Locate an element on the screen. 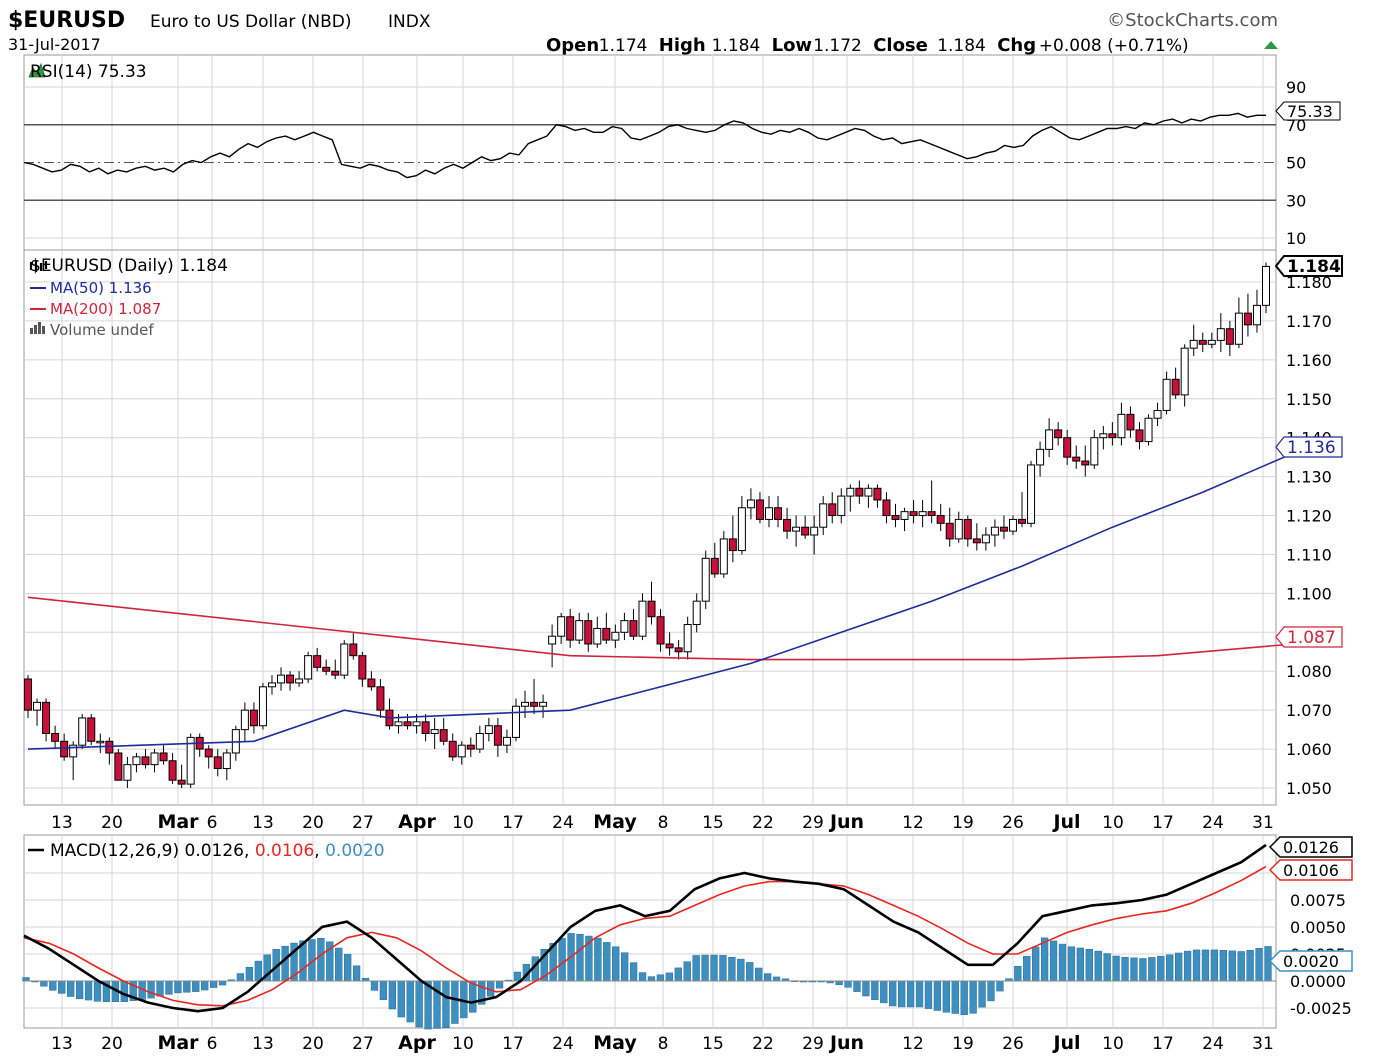  hist-legend: 0.0020 is located at coordinates (354, 851).